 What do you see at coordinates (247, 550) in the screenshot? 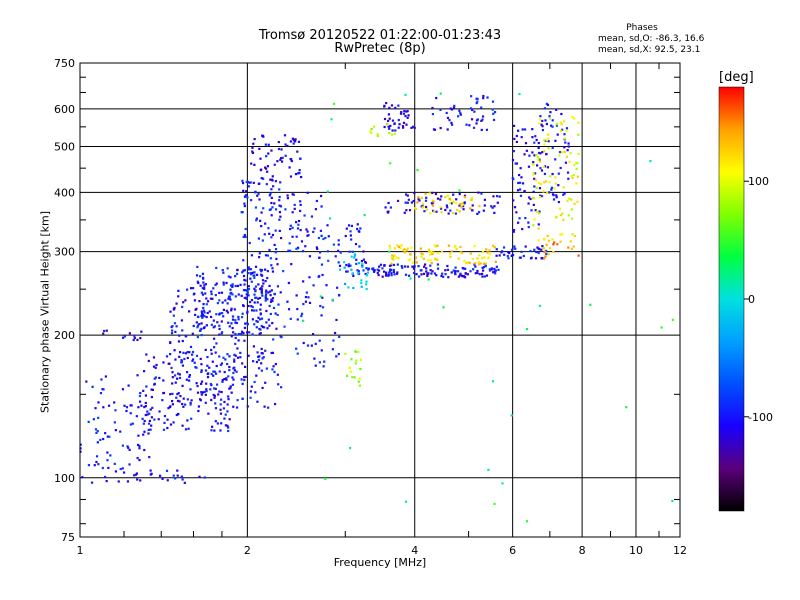
I see `x-tick-label: 2` at bounding box center [247, 550].